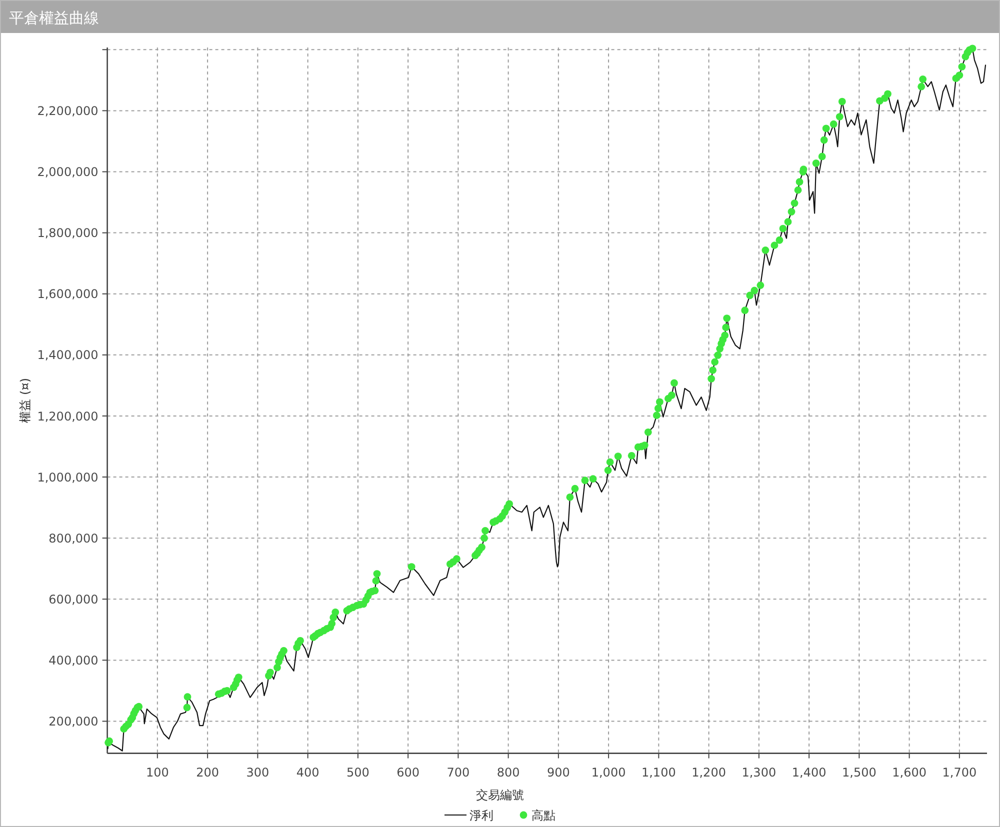 Image resolution: width=1000 pixels, height=827 pixels. I want to click on y-tick-label: 1,000,000, so click(67, 477).